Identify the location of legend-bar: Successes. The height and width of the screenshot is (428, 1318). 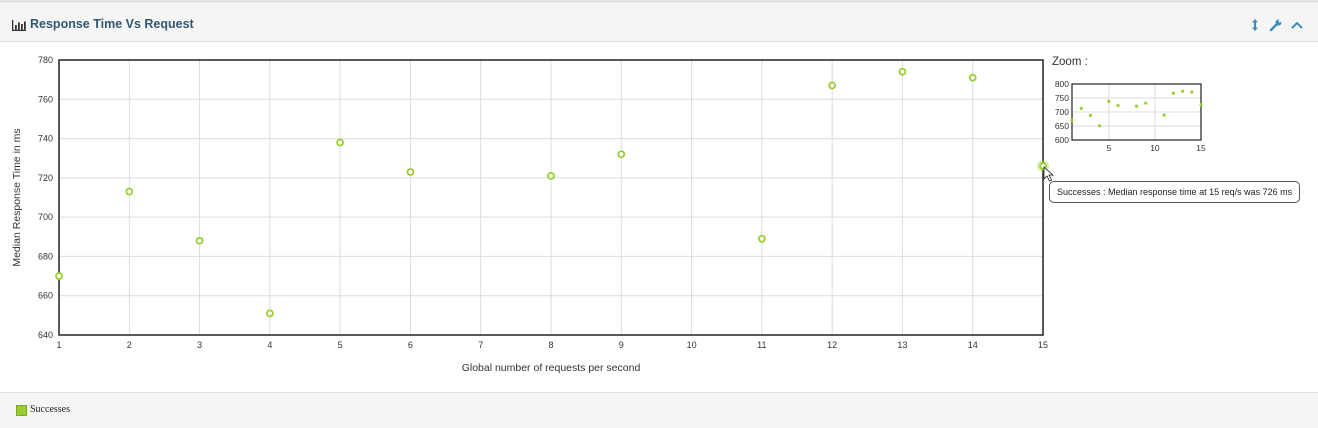
(659, 410).